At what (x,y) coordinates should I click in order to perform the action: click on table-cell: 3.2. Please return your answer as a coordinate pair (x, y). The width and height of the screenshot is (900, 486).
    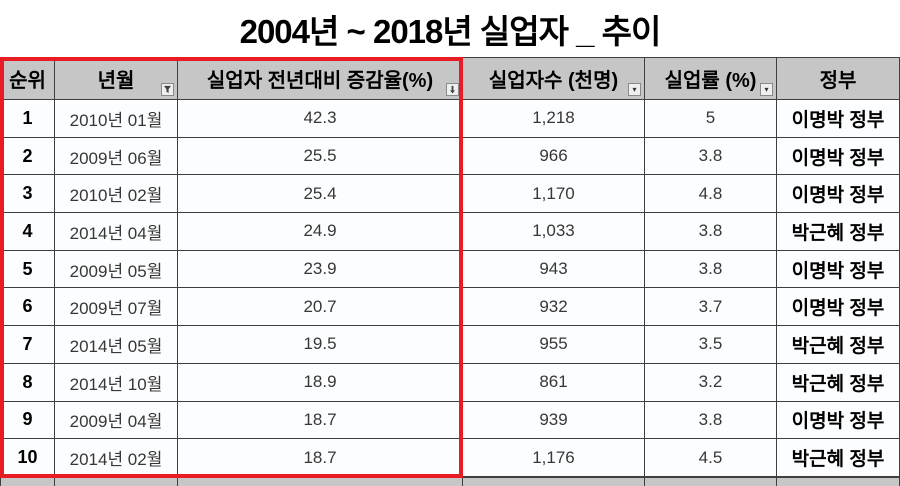
    Looking at the image, I should click on (711, 382).